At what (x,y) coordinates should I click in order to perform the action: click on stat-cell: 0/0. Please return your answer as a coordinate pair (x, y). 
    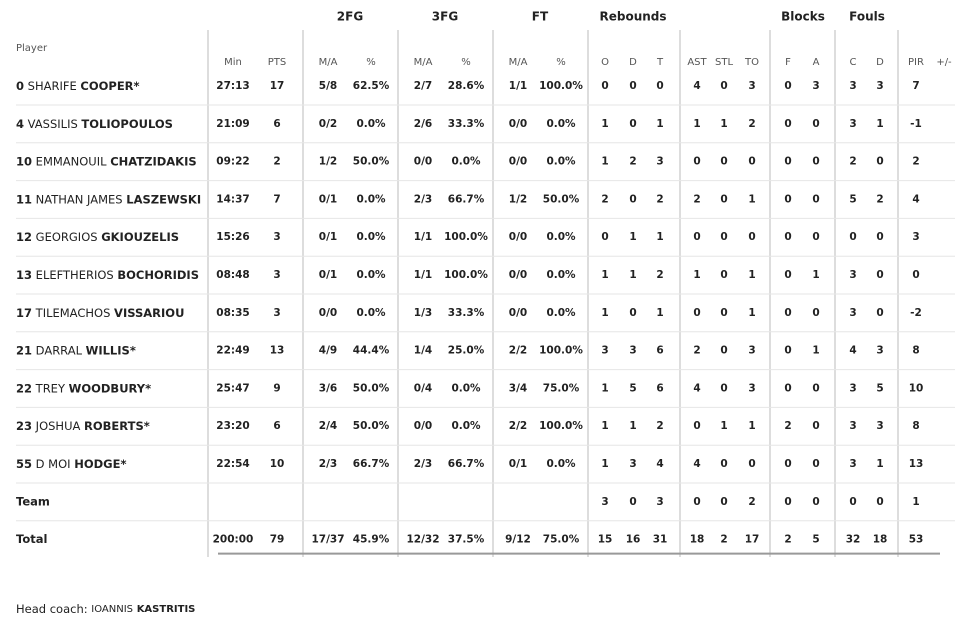
    Looking at the image, I should click on (518, 162).